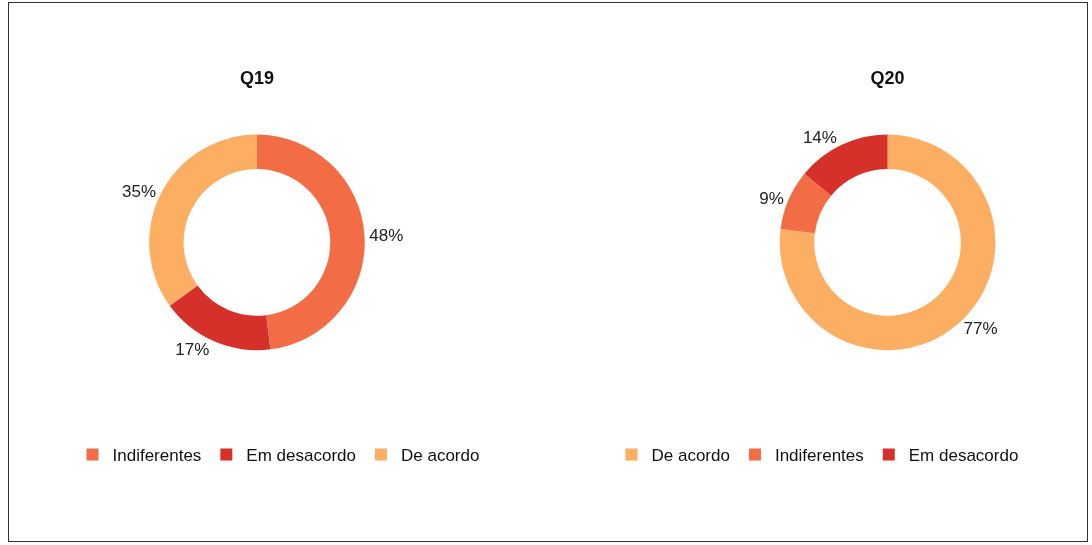 This screenshot has height=545, width=1092. What do you see at coordinates (256, 78) in the screenshot?
I see `chart-title: Q19` at bounding box center [256, 78].